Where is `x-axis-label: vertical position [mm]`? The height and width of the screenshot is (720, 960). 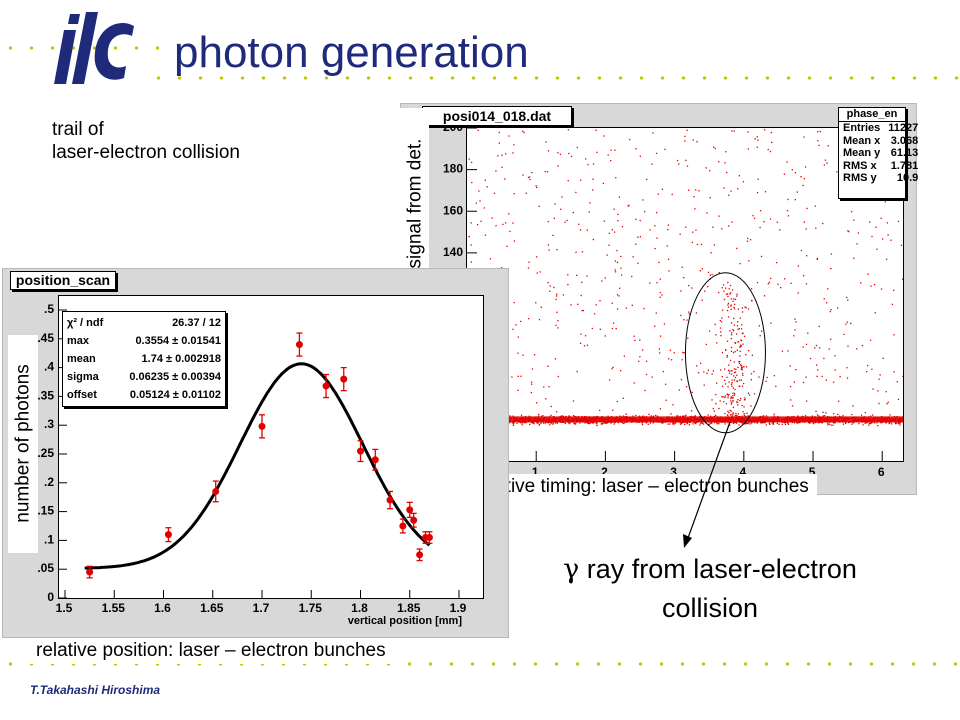
x-axis-label: vertical position [mm] is located at coordinates (405, 621).